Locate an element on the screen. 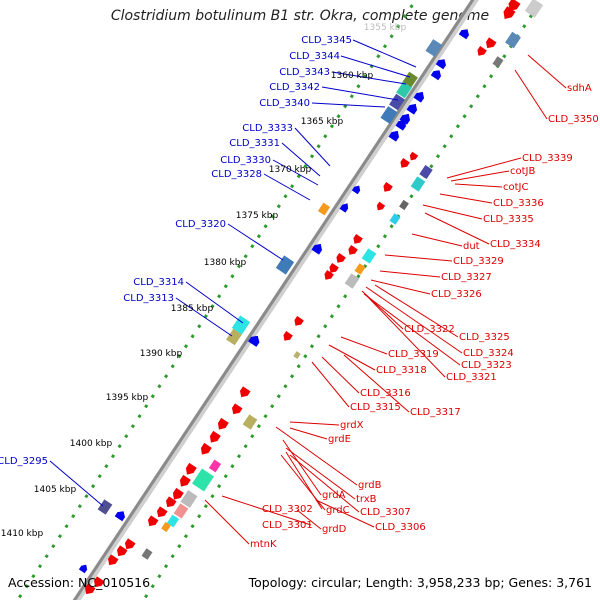  reverse-gene-label: CLD_3329 is located at coordinates (478, 261).